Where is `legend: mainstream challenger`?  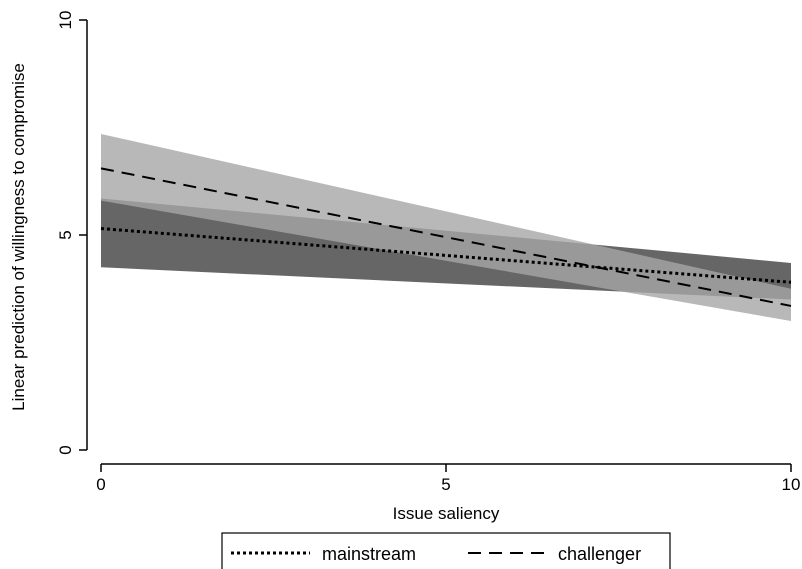
legend: mainstream challenger is located at coordinates (446, 550).